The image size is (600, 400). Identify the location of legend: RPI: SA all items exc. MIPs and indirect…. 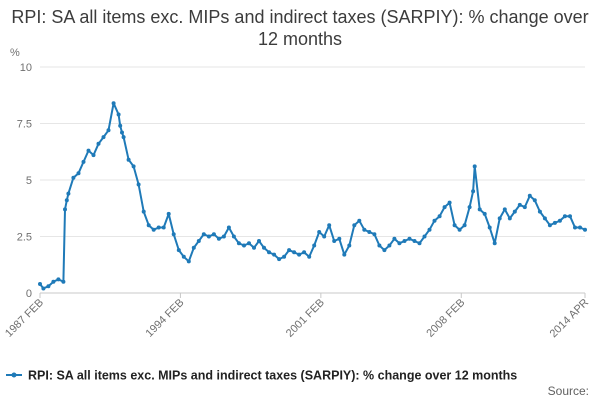
(261, 376).